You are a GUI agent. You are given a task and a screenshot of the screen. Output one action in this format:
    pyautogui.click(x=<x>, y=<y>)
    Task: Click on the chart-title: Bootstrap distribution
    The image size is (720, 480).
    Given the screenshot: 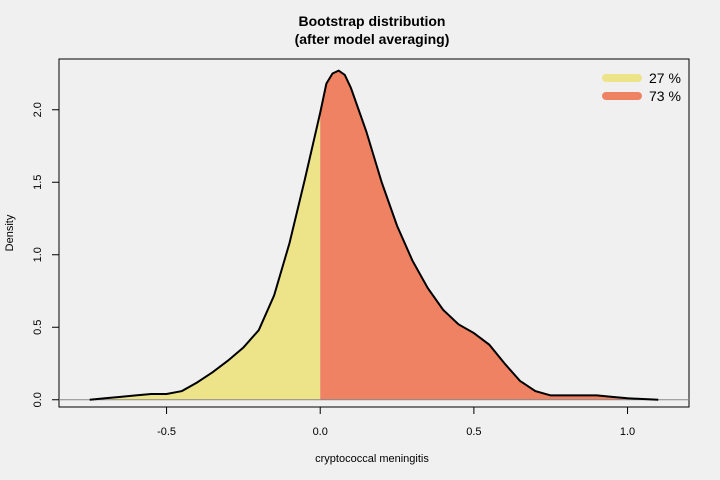 What is the action you would take?
    pyautogui.click(x=372, y=21)
    